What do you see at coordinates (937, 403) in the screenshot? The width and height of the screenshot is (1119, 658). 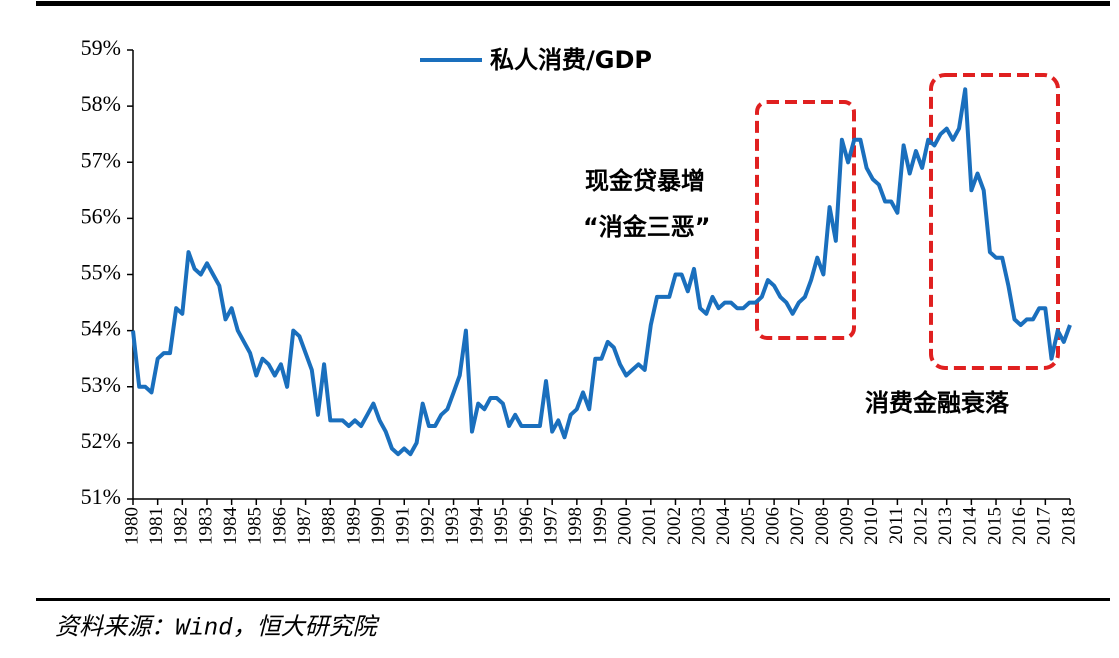 I see `annotation: 消费金融衰落` at bounding box center [937, 403].